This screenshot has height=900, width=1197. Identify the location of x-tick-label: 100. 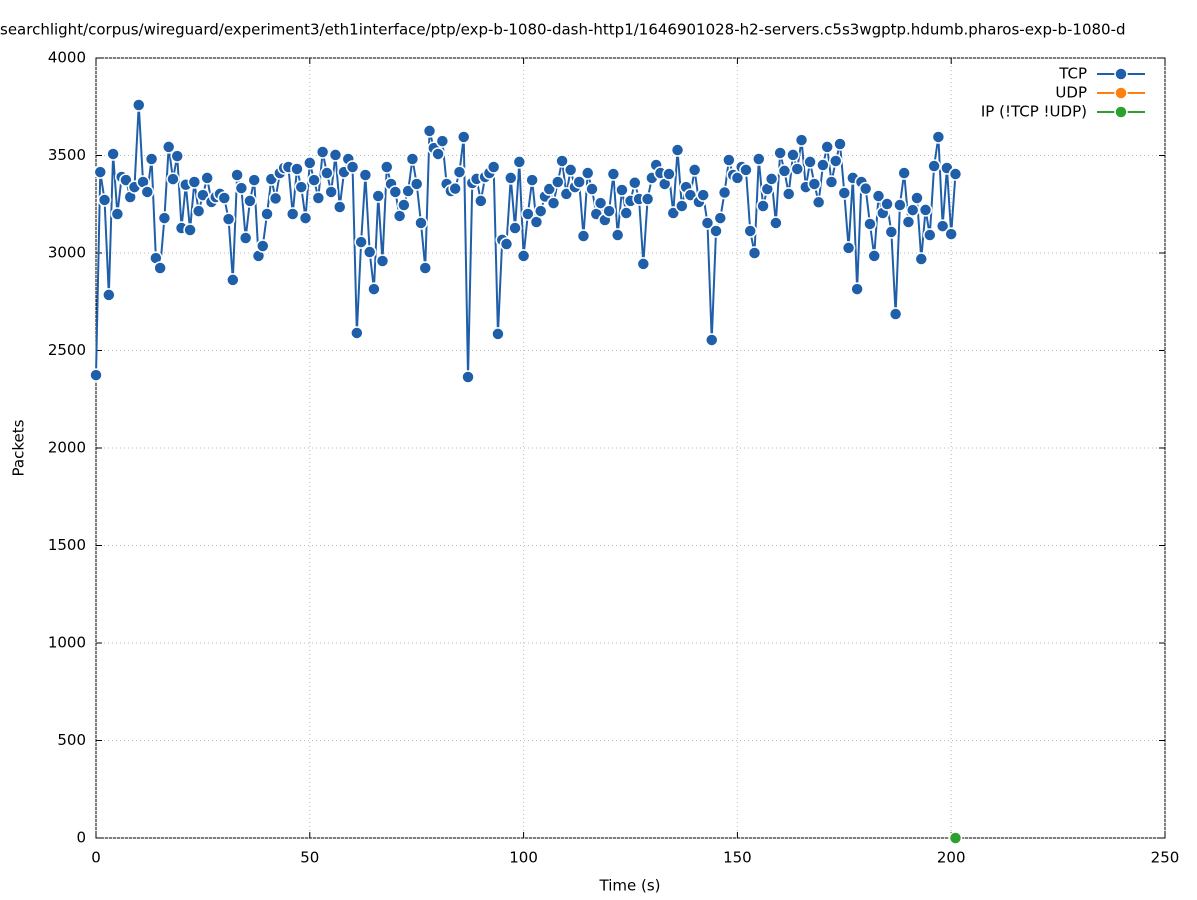
(523, 858).